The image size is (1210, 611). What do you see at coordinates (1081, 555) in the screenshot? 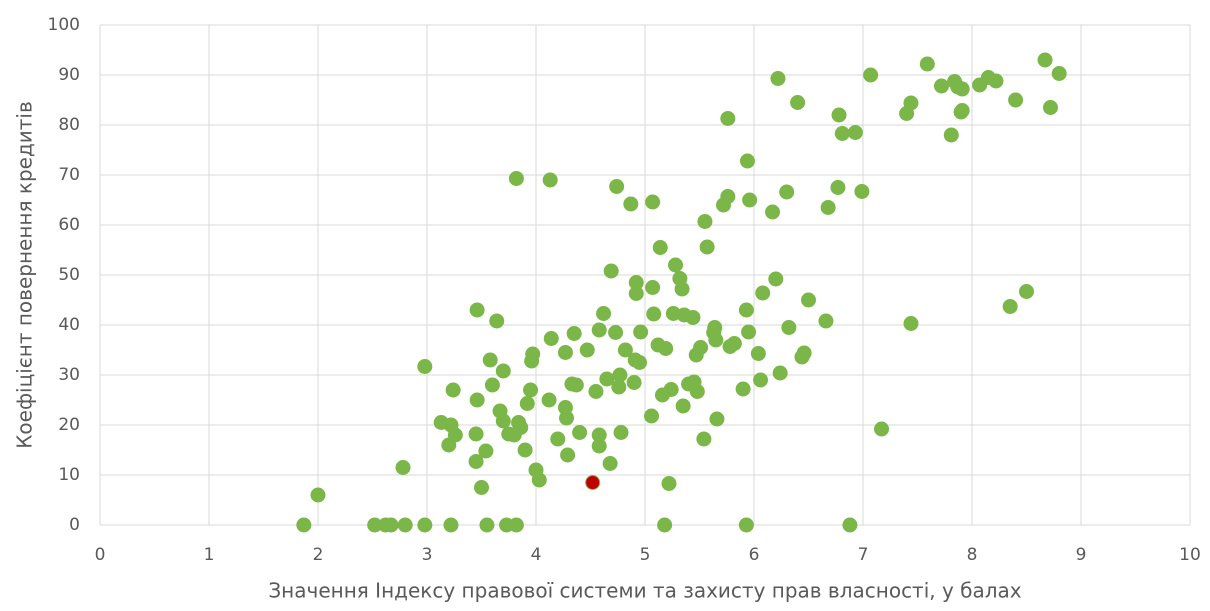
I see `x-tick-label: 9` at bounding box center [1081, 555].